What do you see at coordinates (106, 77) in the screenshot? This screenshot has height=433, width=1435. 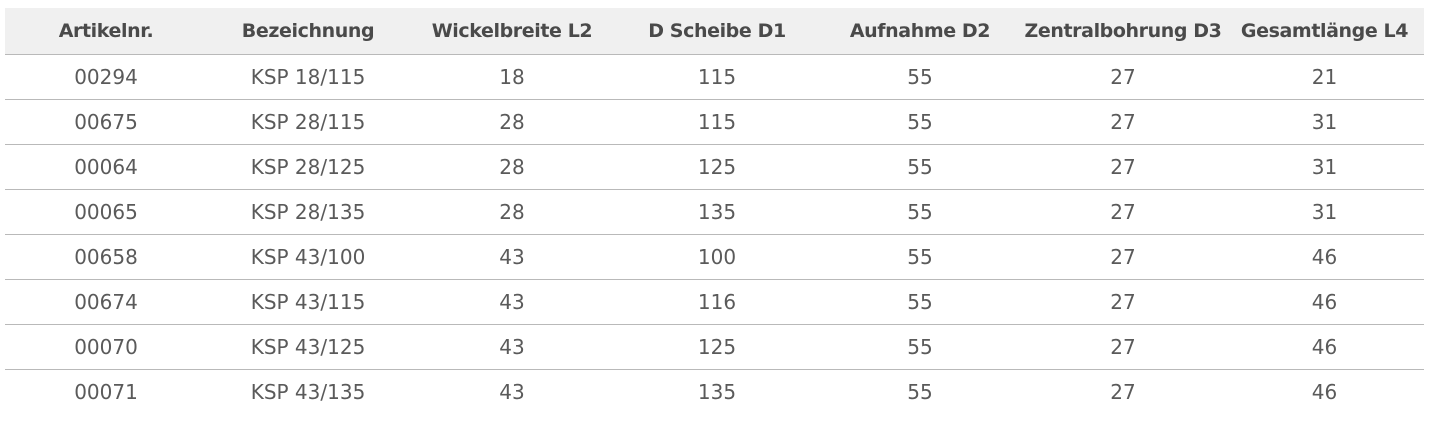 I see `cell-artikelnr: 00294` at bounding box center [106, 77].